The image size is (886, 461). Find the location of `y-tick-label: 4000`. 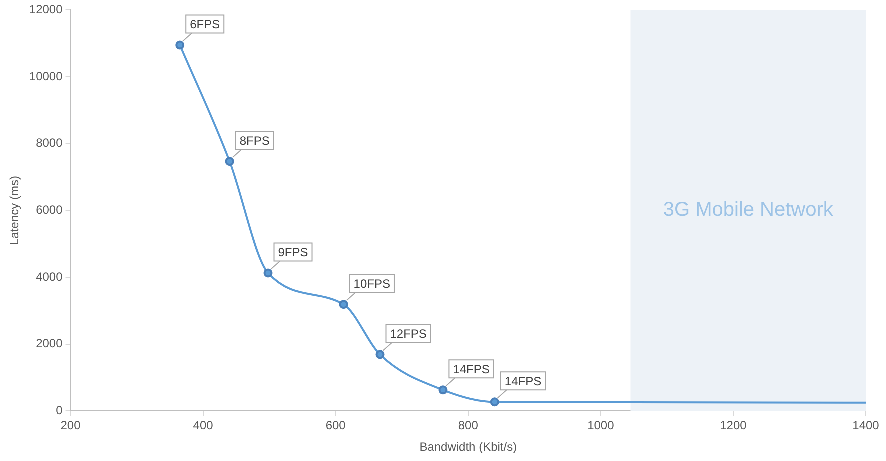

y-tick-label: 4000 is located at coordinates (50, 277).